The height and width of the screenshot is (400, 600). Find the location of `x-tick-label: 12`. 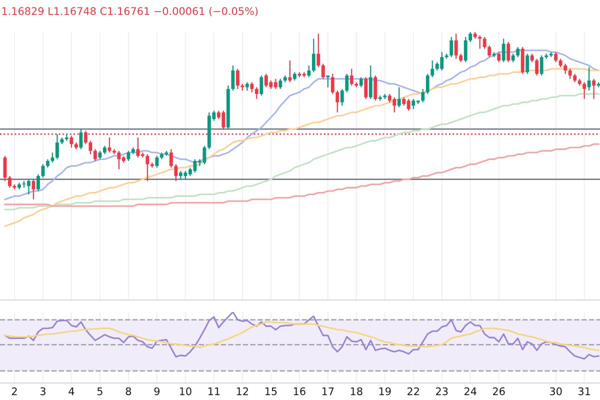

x-tick-label: 12 is located at coordinates (242, 391).